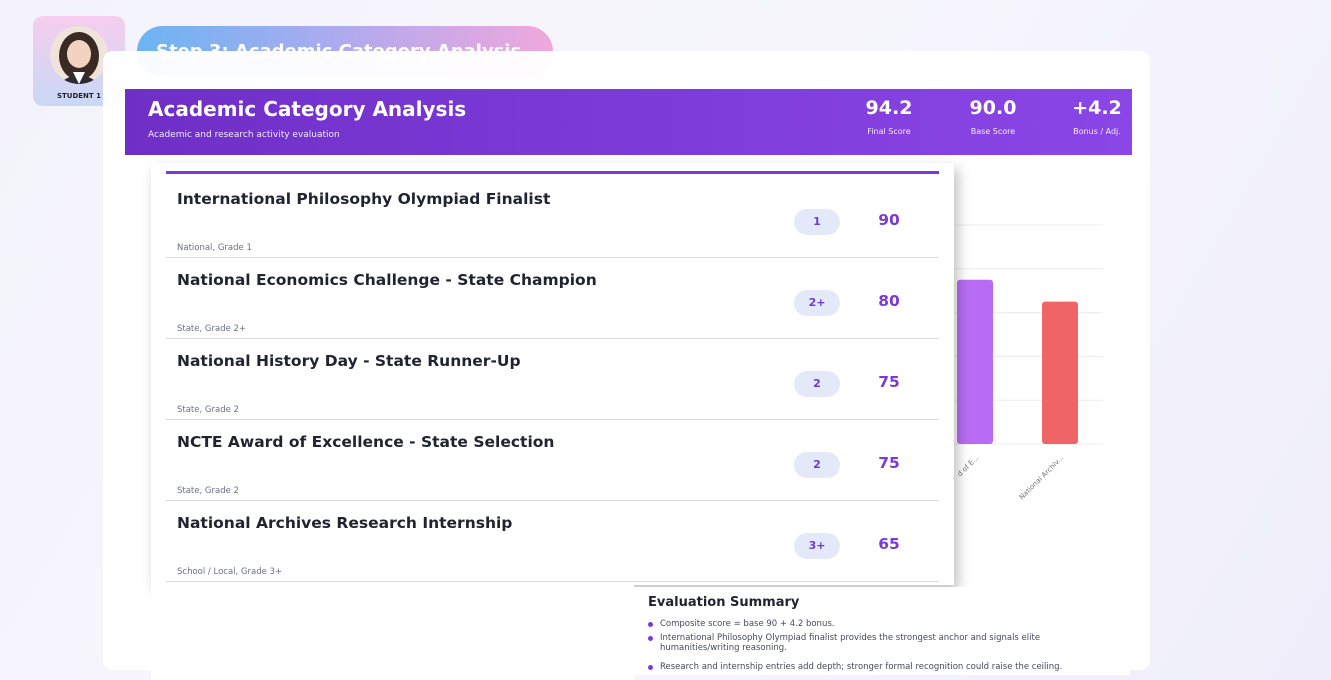  Describe the element at coordinates (817, 222) in the screenshot. I see `grade-badge: 1` at that location.